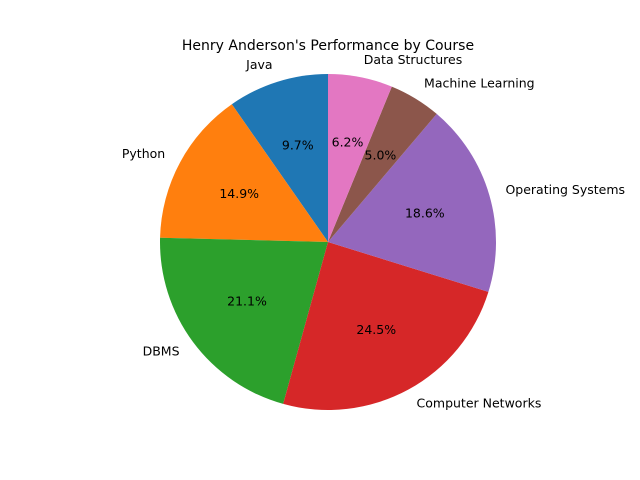 The image size is (640, 480). I want to click on slice-percentage-label: 9.7%, so click(298, 144).